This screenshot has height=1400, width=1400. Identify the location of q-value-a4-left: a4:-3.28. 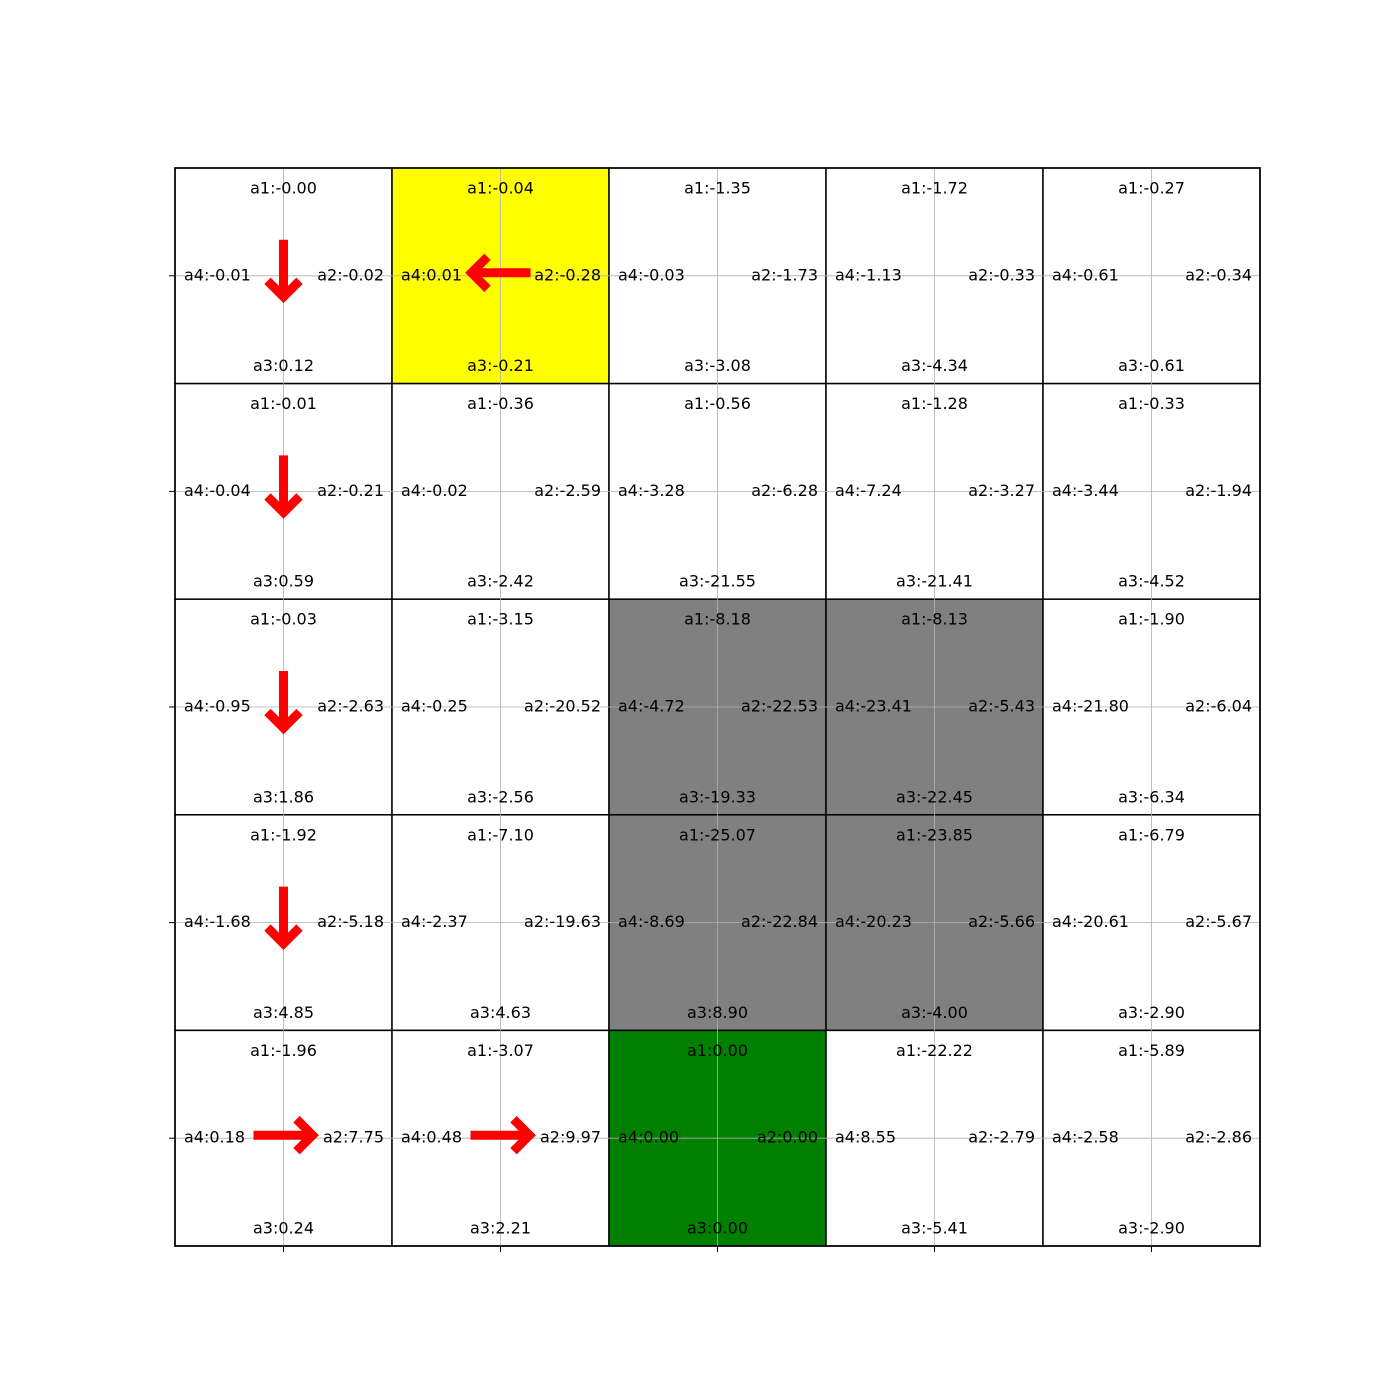
(651, 490).